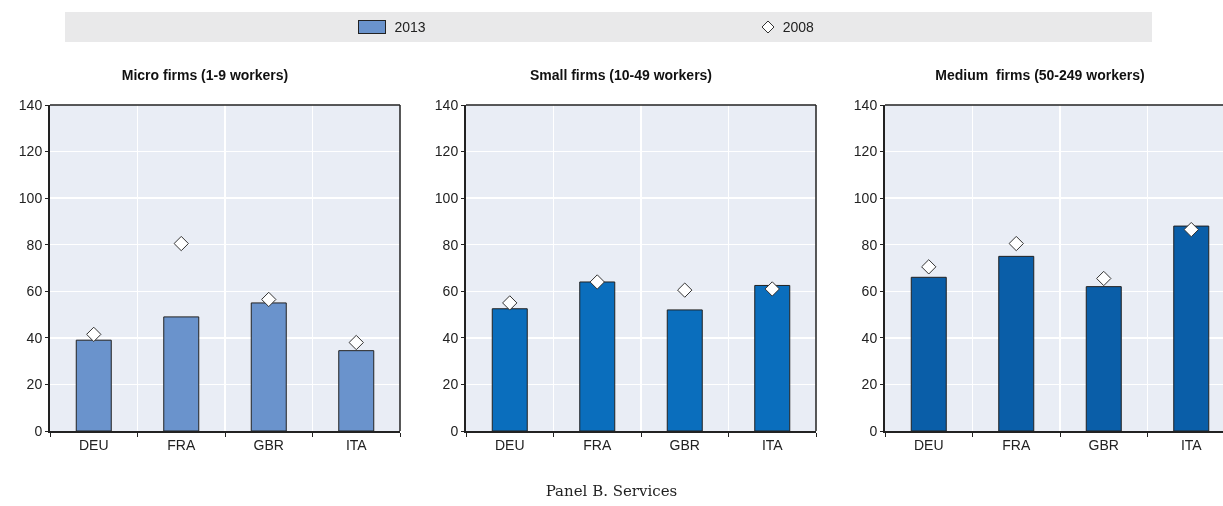 The height and width of the screenshot is (506, 1223). What do you see at coordinates (621, 74) in the screenshot?
I see `chart-title: Small firms (10-49 workers)` at bounding box center [621, 74].